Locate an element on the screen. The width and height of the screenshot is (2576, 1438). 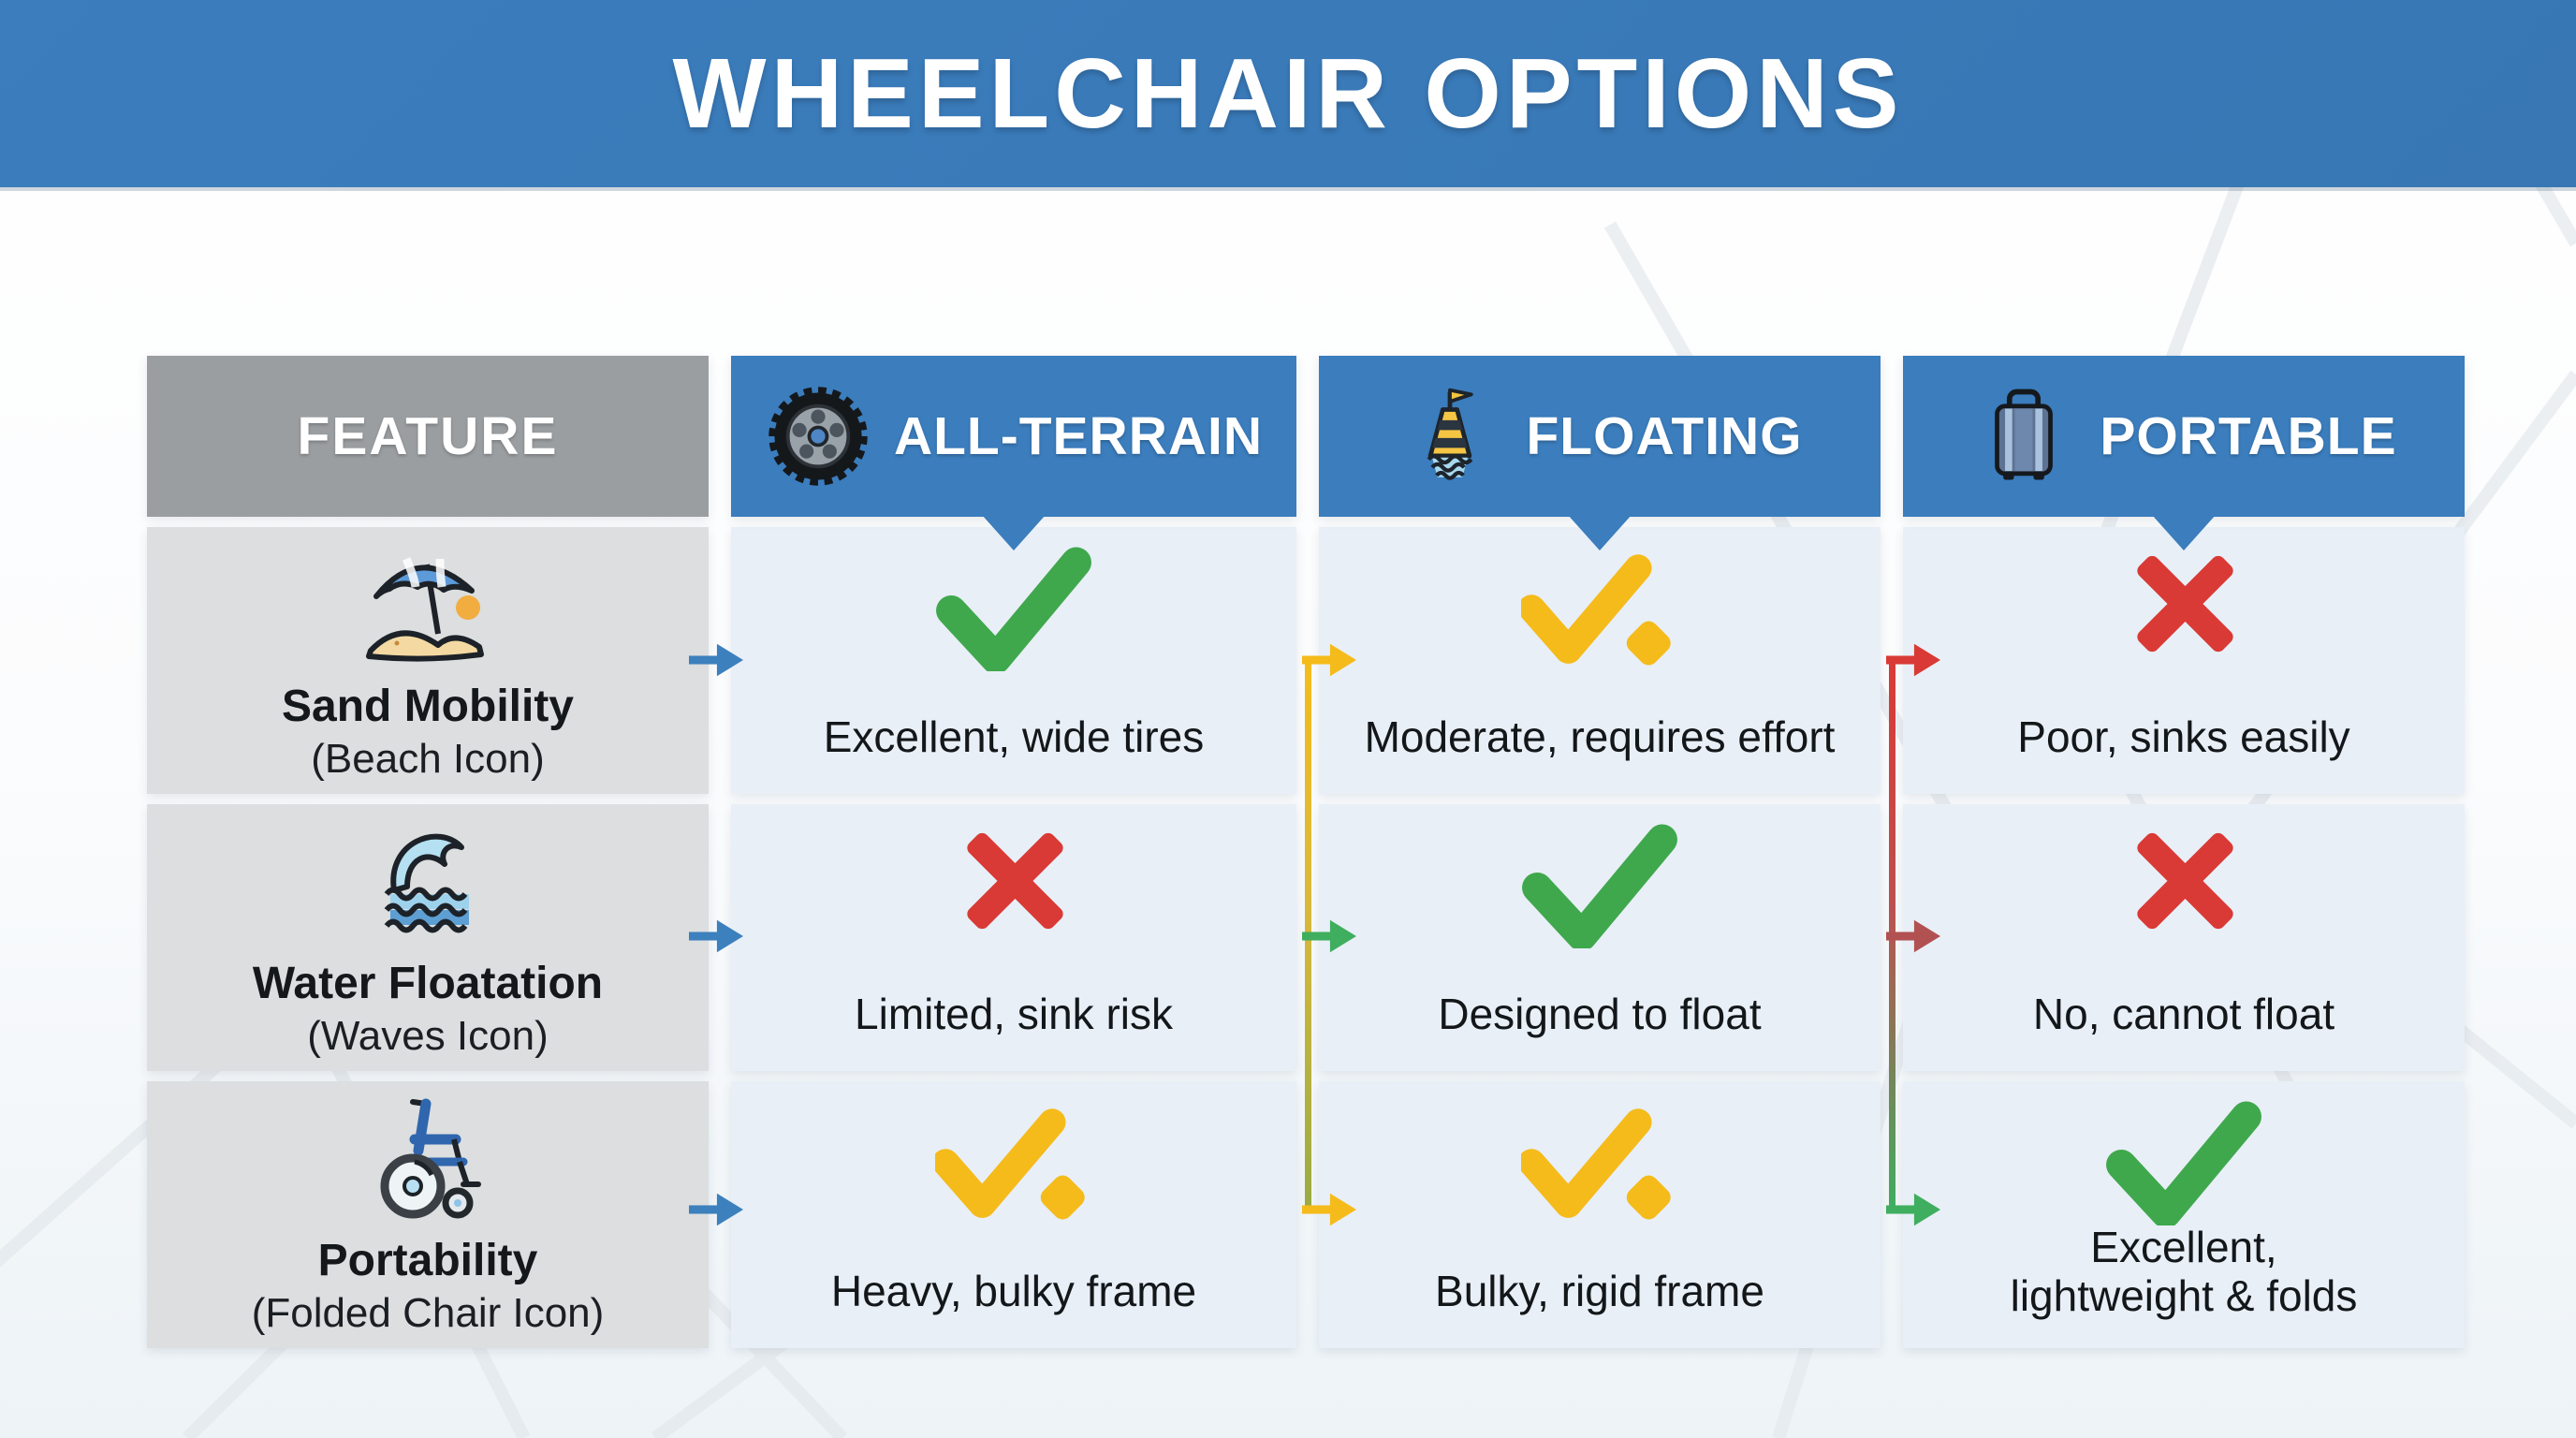
cell-portability-floating: Bulky, rigid frame is located at coordinates (1600, 1214).